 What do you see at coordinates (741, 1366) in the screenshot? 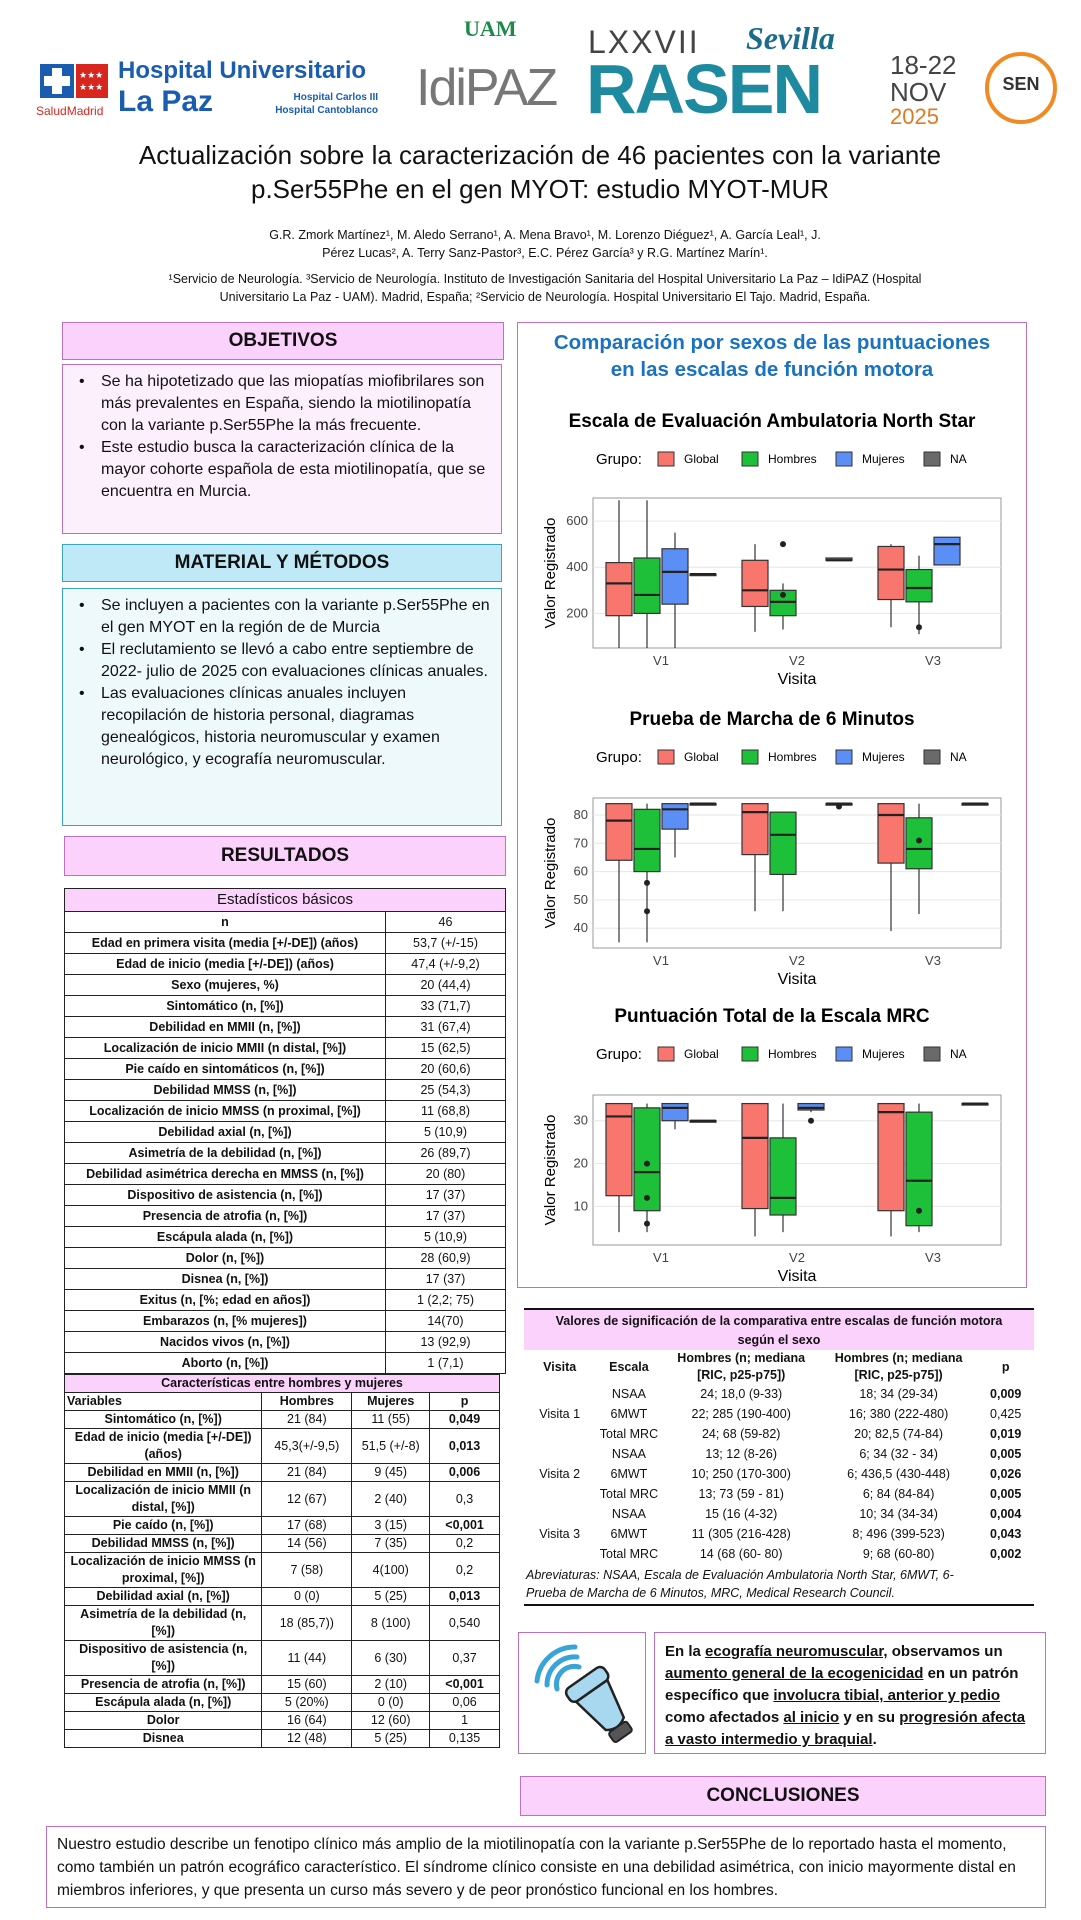
I see `table-header: Hombres (n; mediana [RIC, p25-p75])` at bounding box center [741, 1366].